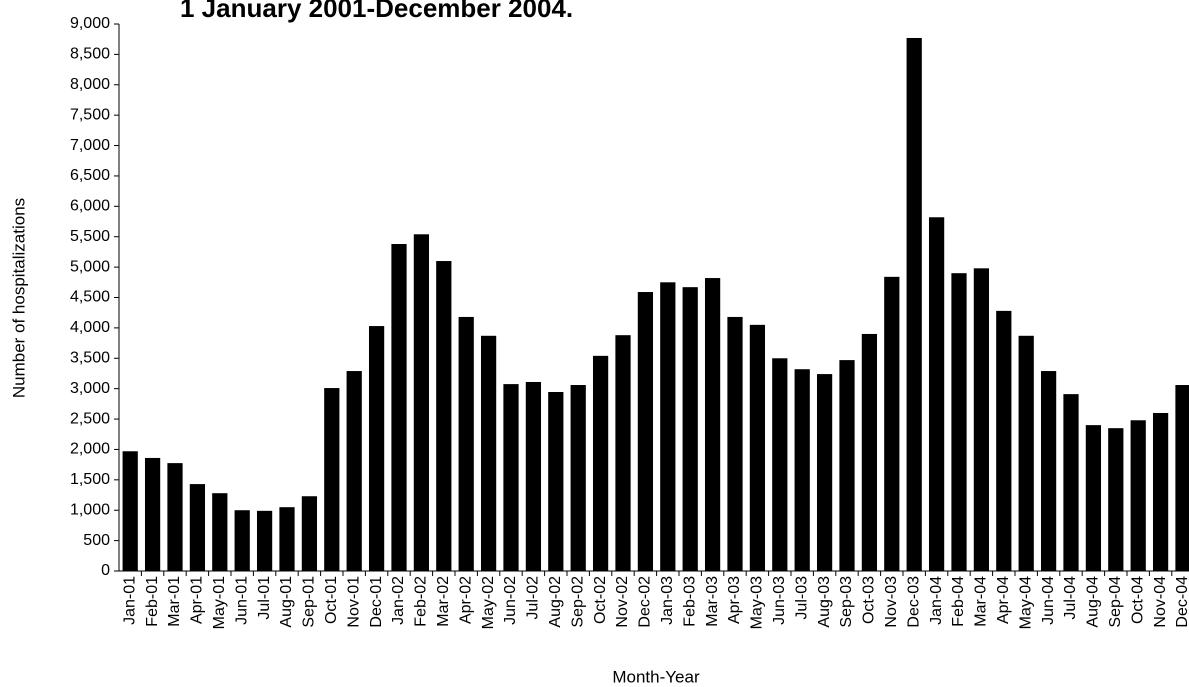  I want to click on x-tick-label: Apr-03, so click(734, 600).